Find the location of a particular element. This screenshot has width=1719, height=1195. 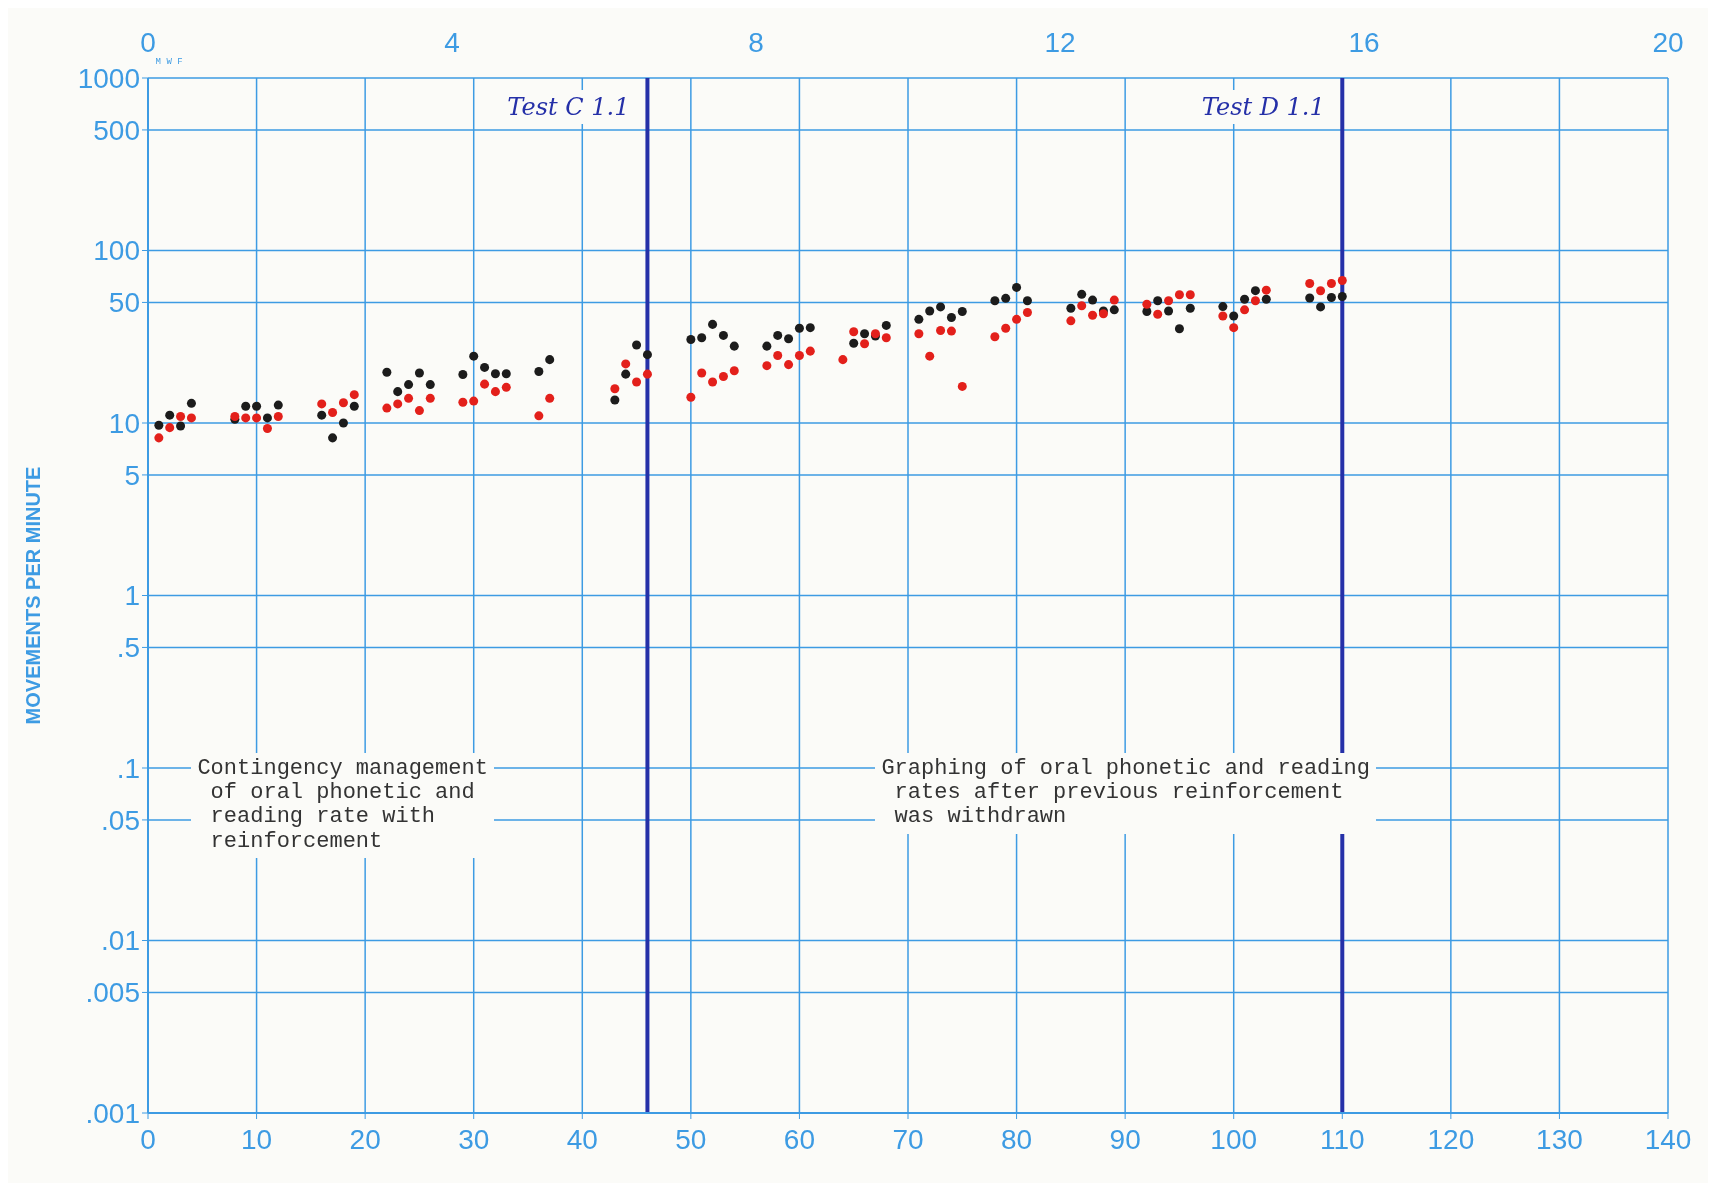

x2-tick-label: 12 is located at coordinates (1060, 42).